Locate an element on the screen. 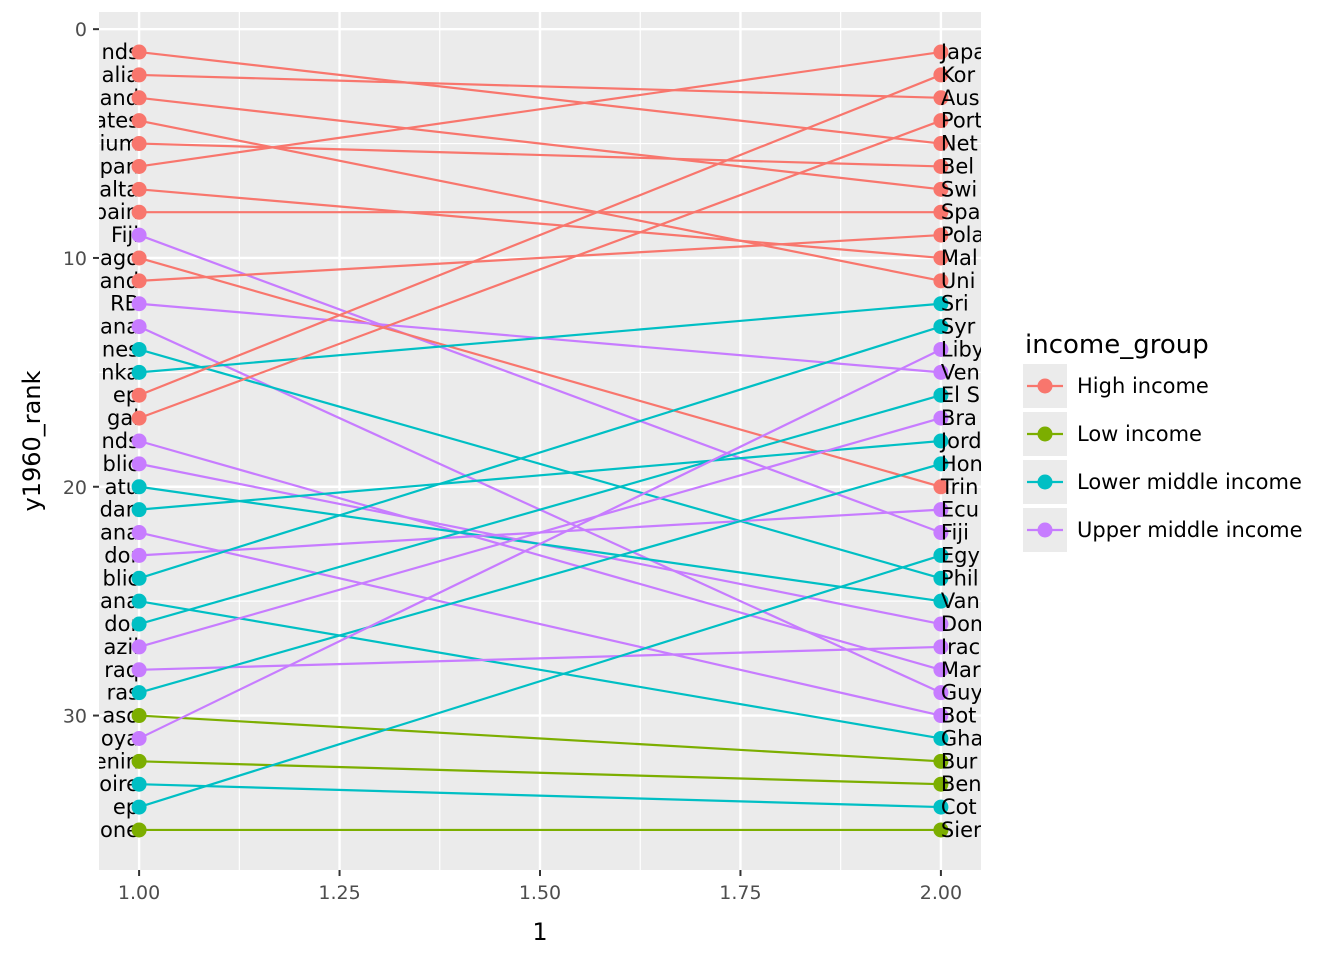  legend-entry-label: Lower middle income is located at coordinates (1189, 482).